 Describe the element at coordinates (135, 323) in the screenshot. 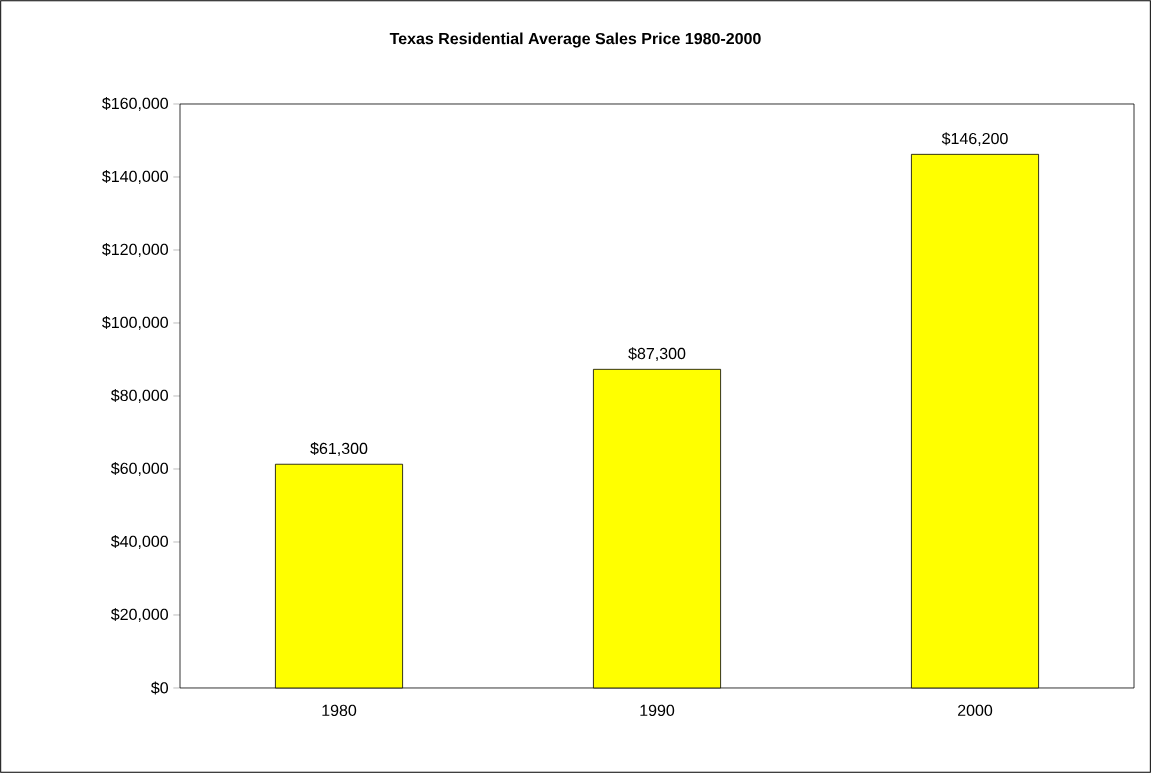

I see `y-tick-label: $100,000` at that location.